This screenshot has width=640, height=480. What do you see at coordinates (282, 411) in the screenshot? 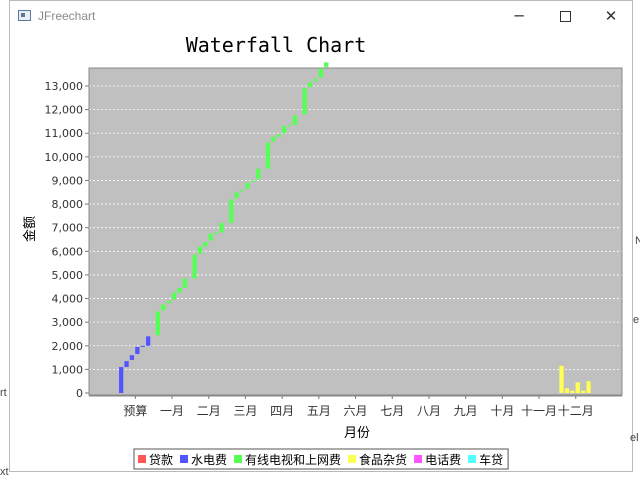
I see `x-tick-label: 四月` at bounding box center [282, 411].